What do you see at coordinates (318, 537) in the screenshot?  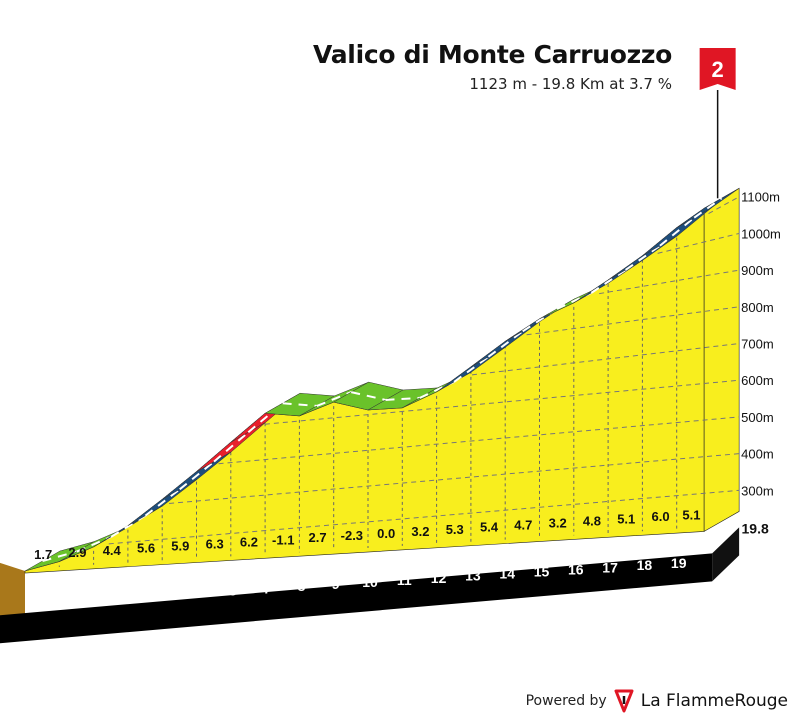 I see `gradient-label: 2.7` at bounding box center [318, 537].